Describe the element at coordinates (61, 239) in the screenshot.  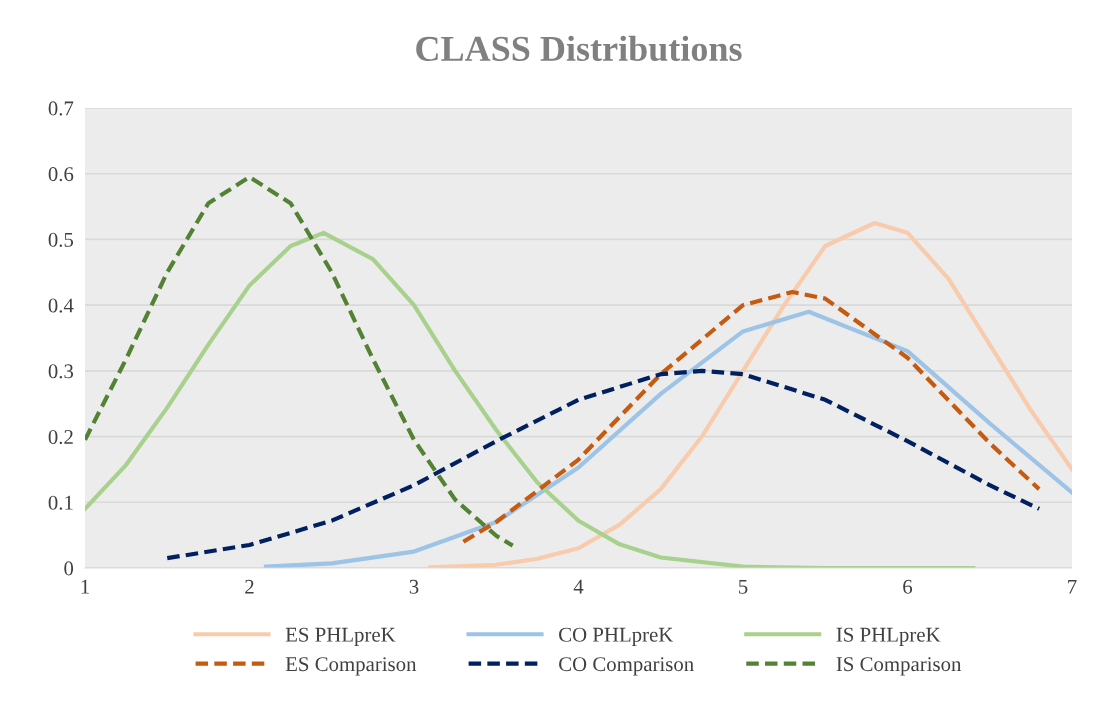
I see `y-tick-label: 0.5` at that location.